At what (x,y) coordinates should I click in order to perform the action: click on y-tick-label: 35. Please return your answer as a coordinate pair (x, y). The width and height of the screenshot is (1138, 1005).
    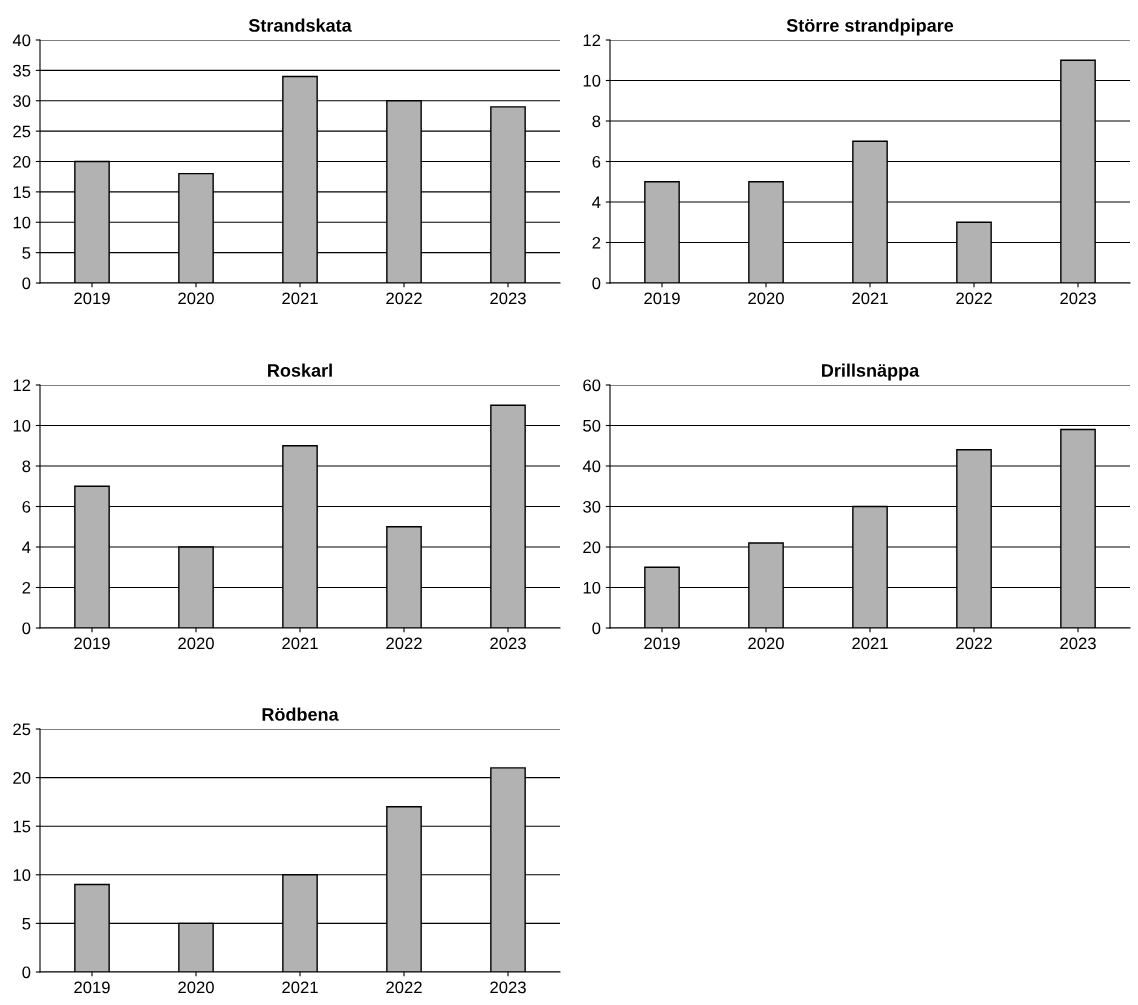
    Looking at the image, I should click on (22, 70).